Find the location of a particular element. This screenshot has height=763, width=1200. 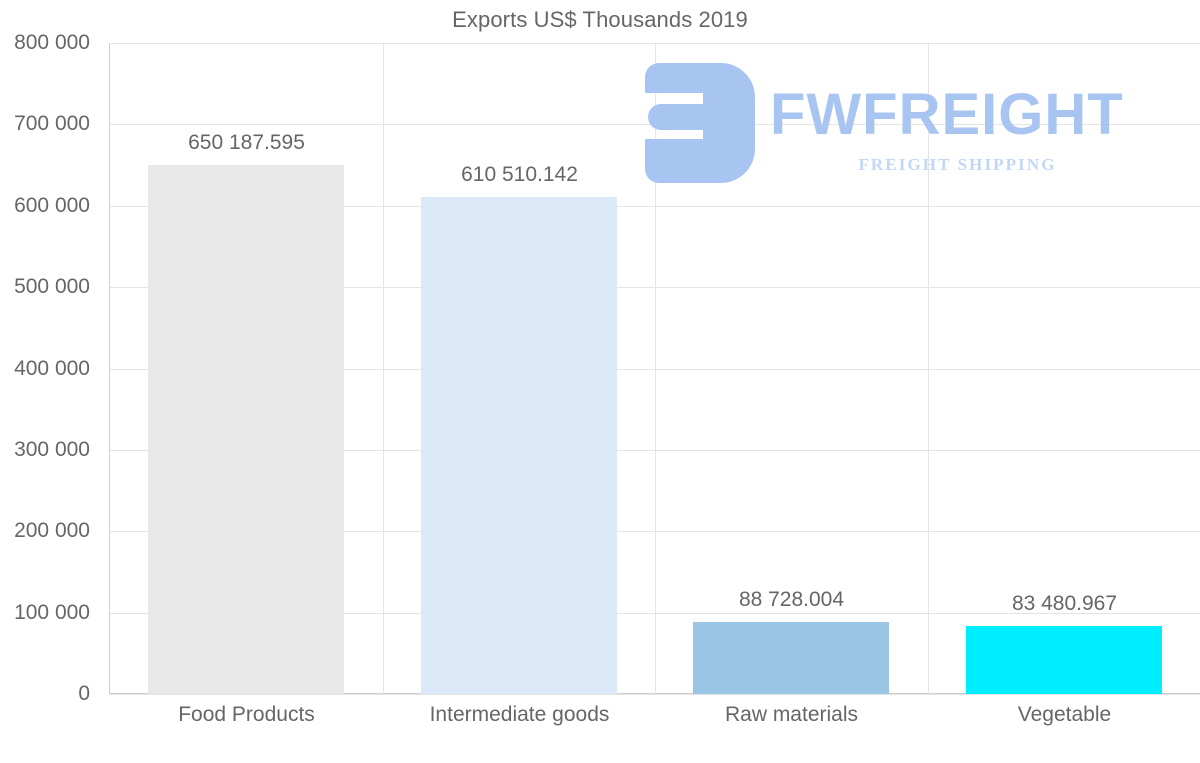

y-axis-tick-label: 400 000 is located at coordinates (51, 369).